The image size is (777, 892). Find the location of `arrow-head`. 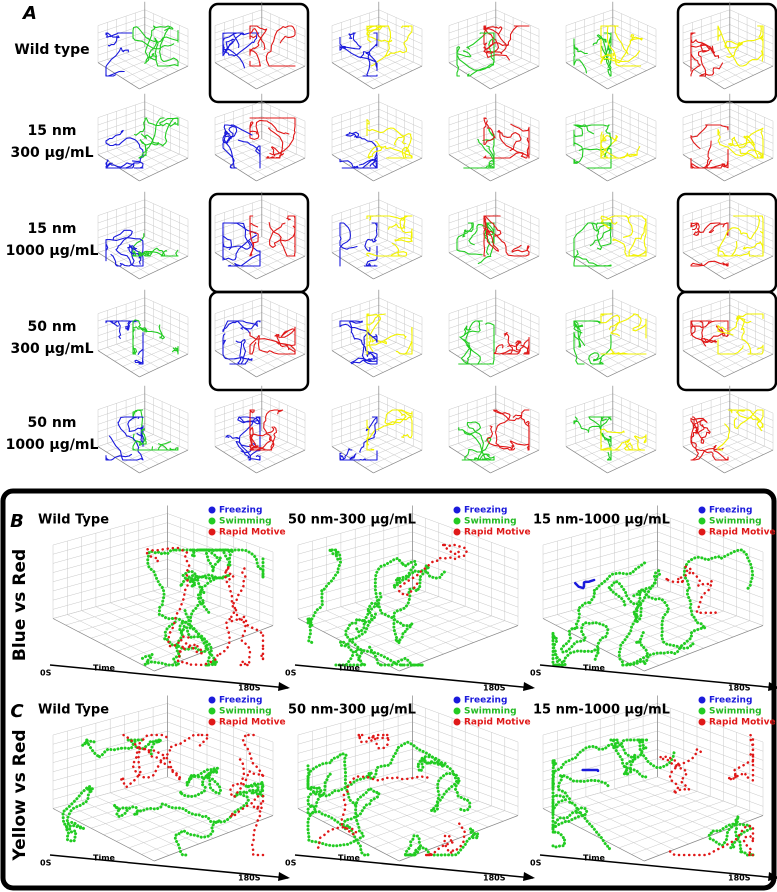

arrow-head is located at coordinates (772, 876).